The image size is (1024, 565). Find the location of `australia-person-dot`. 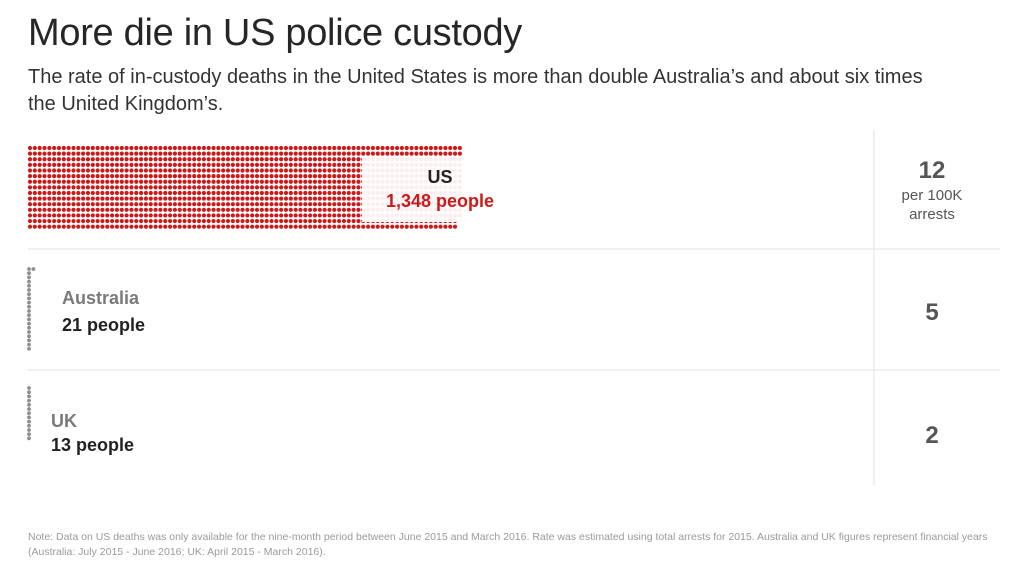

australia-person-dot is located at coordinates (29, 311).